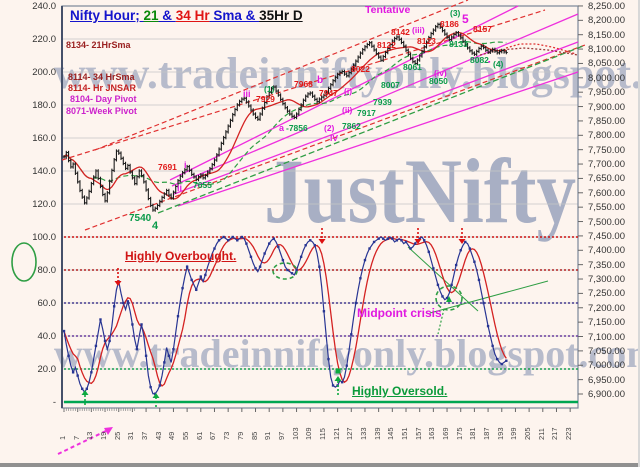 This screenshot has width=640, height=467. What do you see at coordinates (90, 435) in the screenshot?
I see `x-axis-label: 13` at bounding box center [90, 435].